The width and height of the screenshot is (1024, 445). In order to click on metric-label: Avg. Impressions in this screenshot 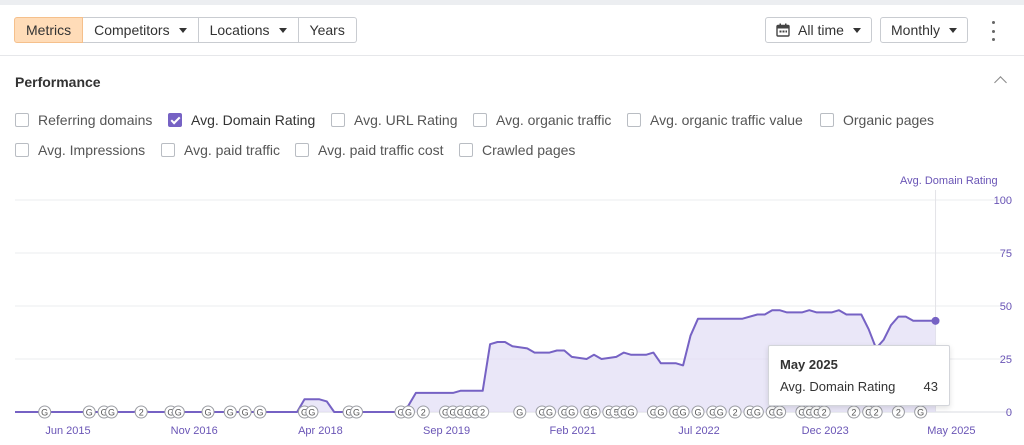, I will do `click(92, 150)`.